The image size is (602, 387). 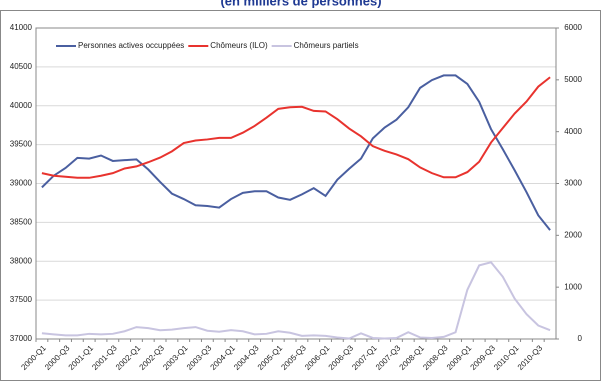 What do you see at coordinates (21, 299) in the screenshot?
I see `y-tick-label: 37500` at bounding box center [21, 299].